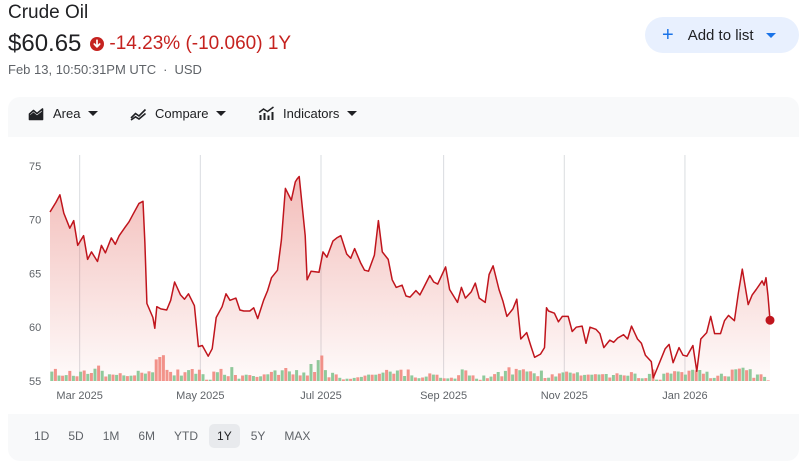 The image size is (811, 467). Describe the element at coordinates (443, 396) in the screenshot. I see `x-tick-label: Sep 2025` at that location.